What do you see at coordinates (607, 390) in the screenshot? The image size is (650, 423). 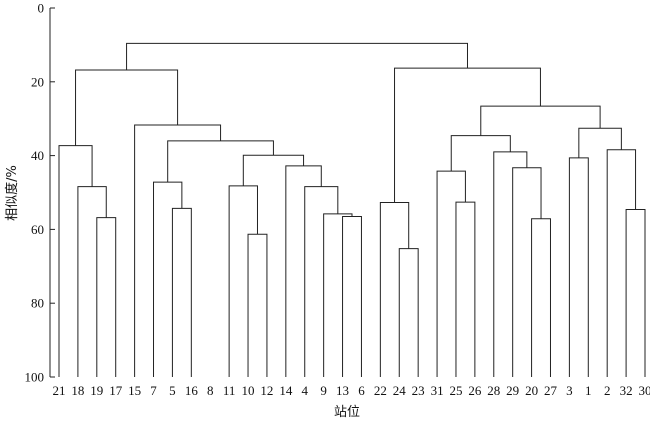 I see `leaf-label: 2` at bounding box center [607, 390].